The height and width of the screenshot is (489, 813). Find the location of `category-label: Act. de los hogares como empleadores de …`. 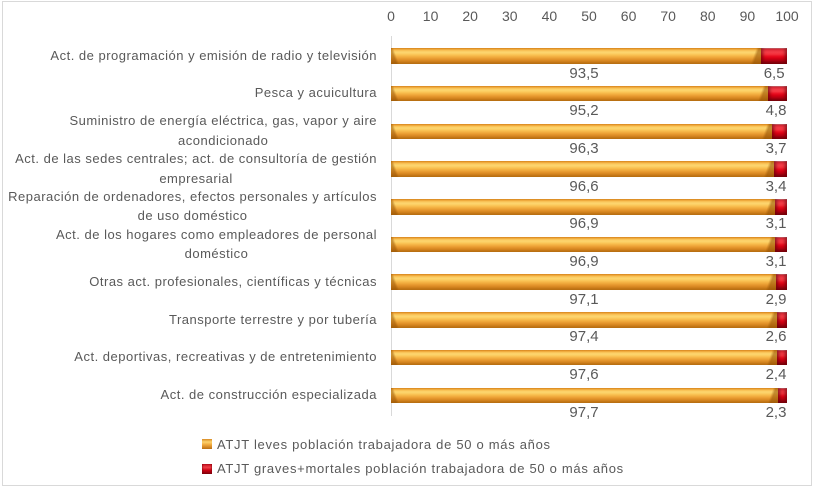

category-label: Act. de los hogares como empleadores de … is located at coordinates (188, 244).